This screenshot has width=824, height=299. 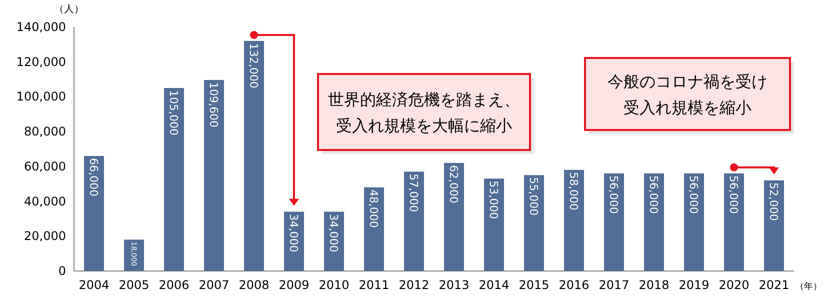 I want to click on x-tick-label: 2009, so click(x=294, y=285).